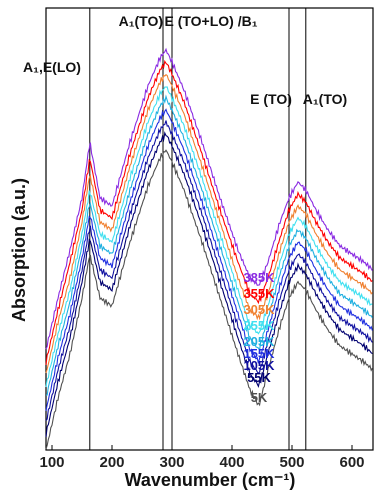 This screenshot has width=374, height=494. What do you see at coordinates (171, 462) in the screenshot?
I see `x-tick-label-300: 300` at bounding box center [171, 462].